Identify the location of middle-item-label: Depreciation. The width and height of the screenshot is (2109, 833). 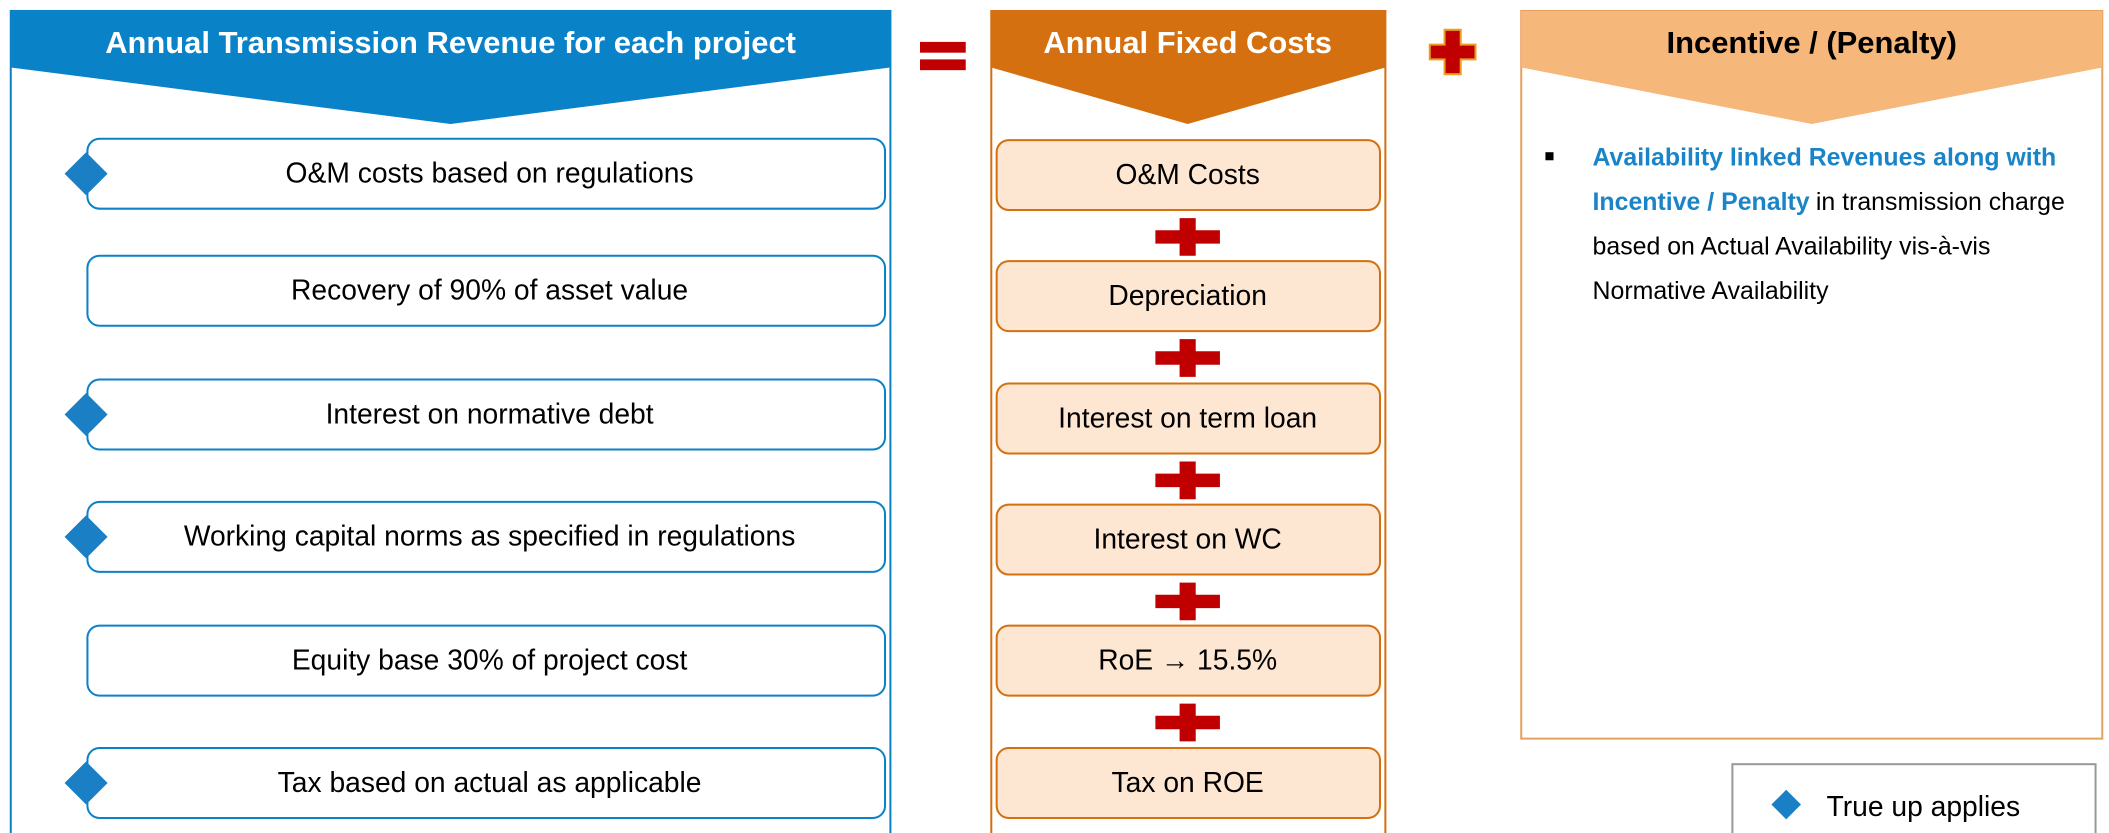
(1187, 295).